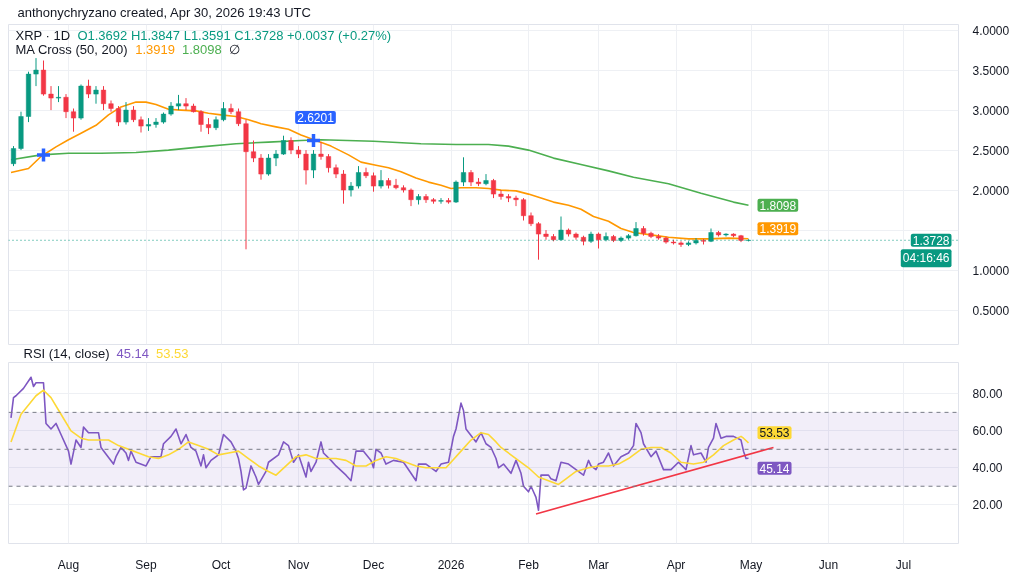 The image size is (1024, 581). What do you see at coordinates (66, 353) in the screenshot?
I see `chart-title: RSI (14, close)` at bounding box center [66, 353].